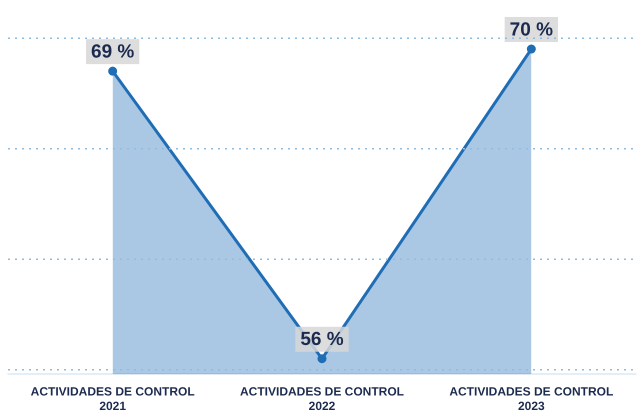 This screenshot has width=643, height=417. What do you see at coordinates (112, 51) in the screenshot?
I see `data-label: 69 %` at bounding box center [112, 51].